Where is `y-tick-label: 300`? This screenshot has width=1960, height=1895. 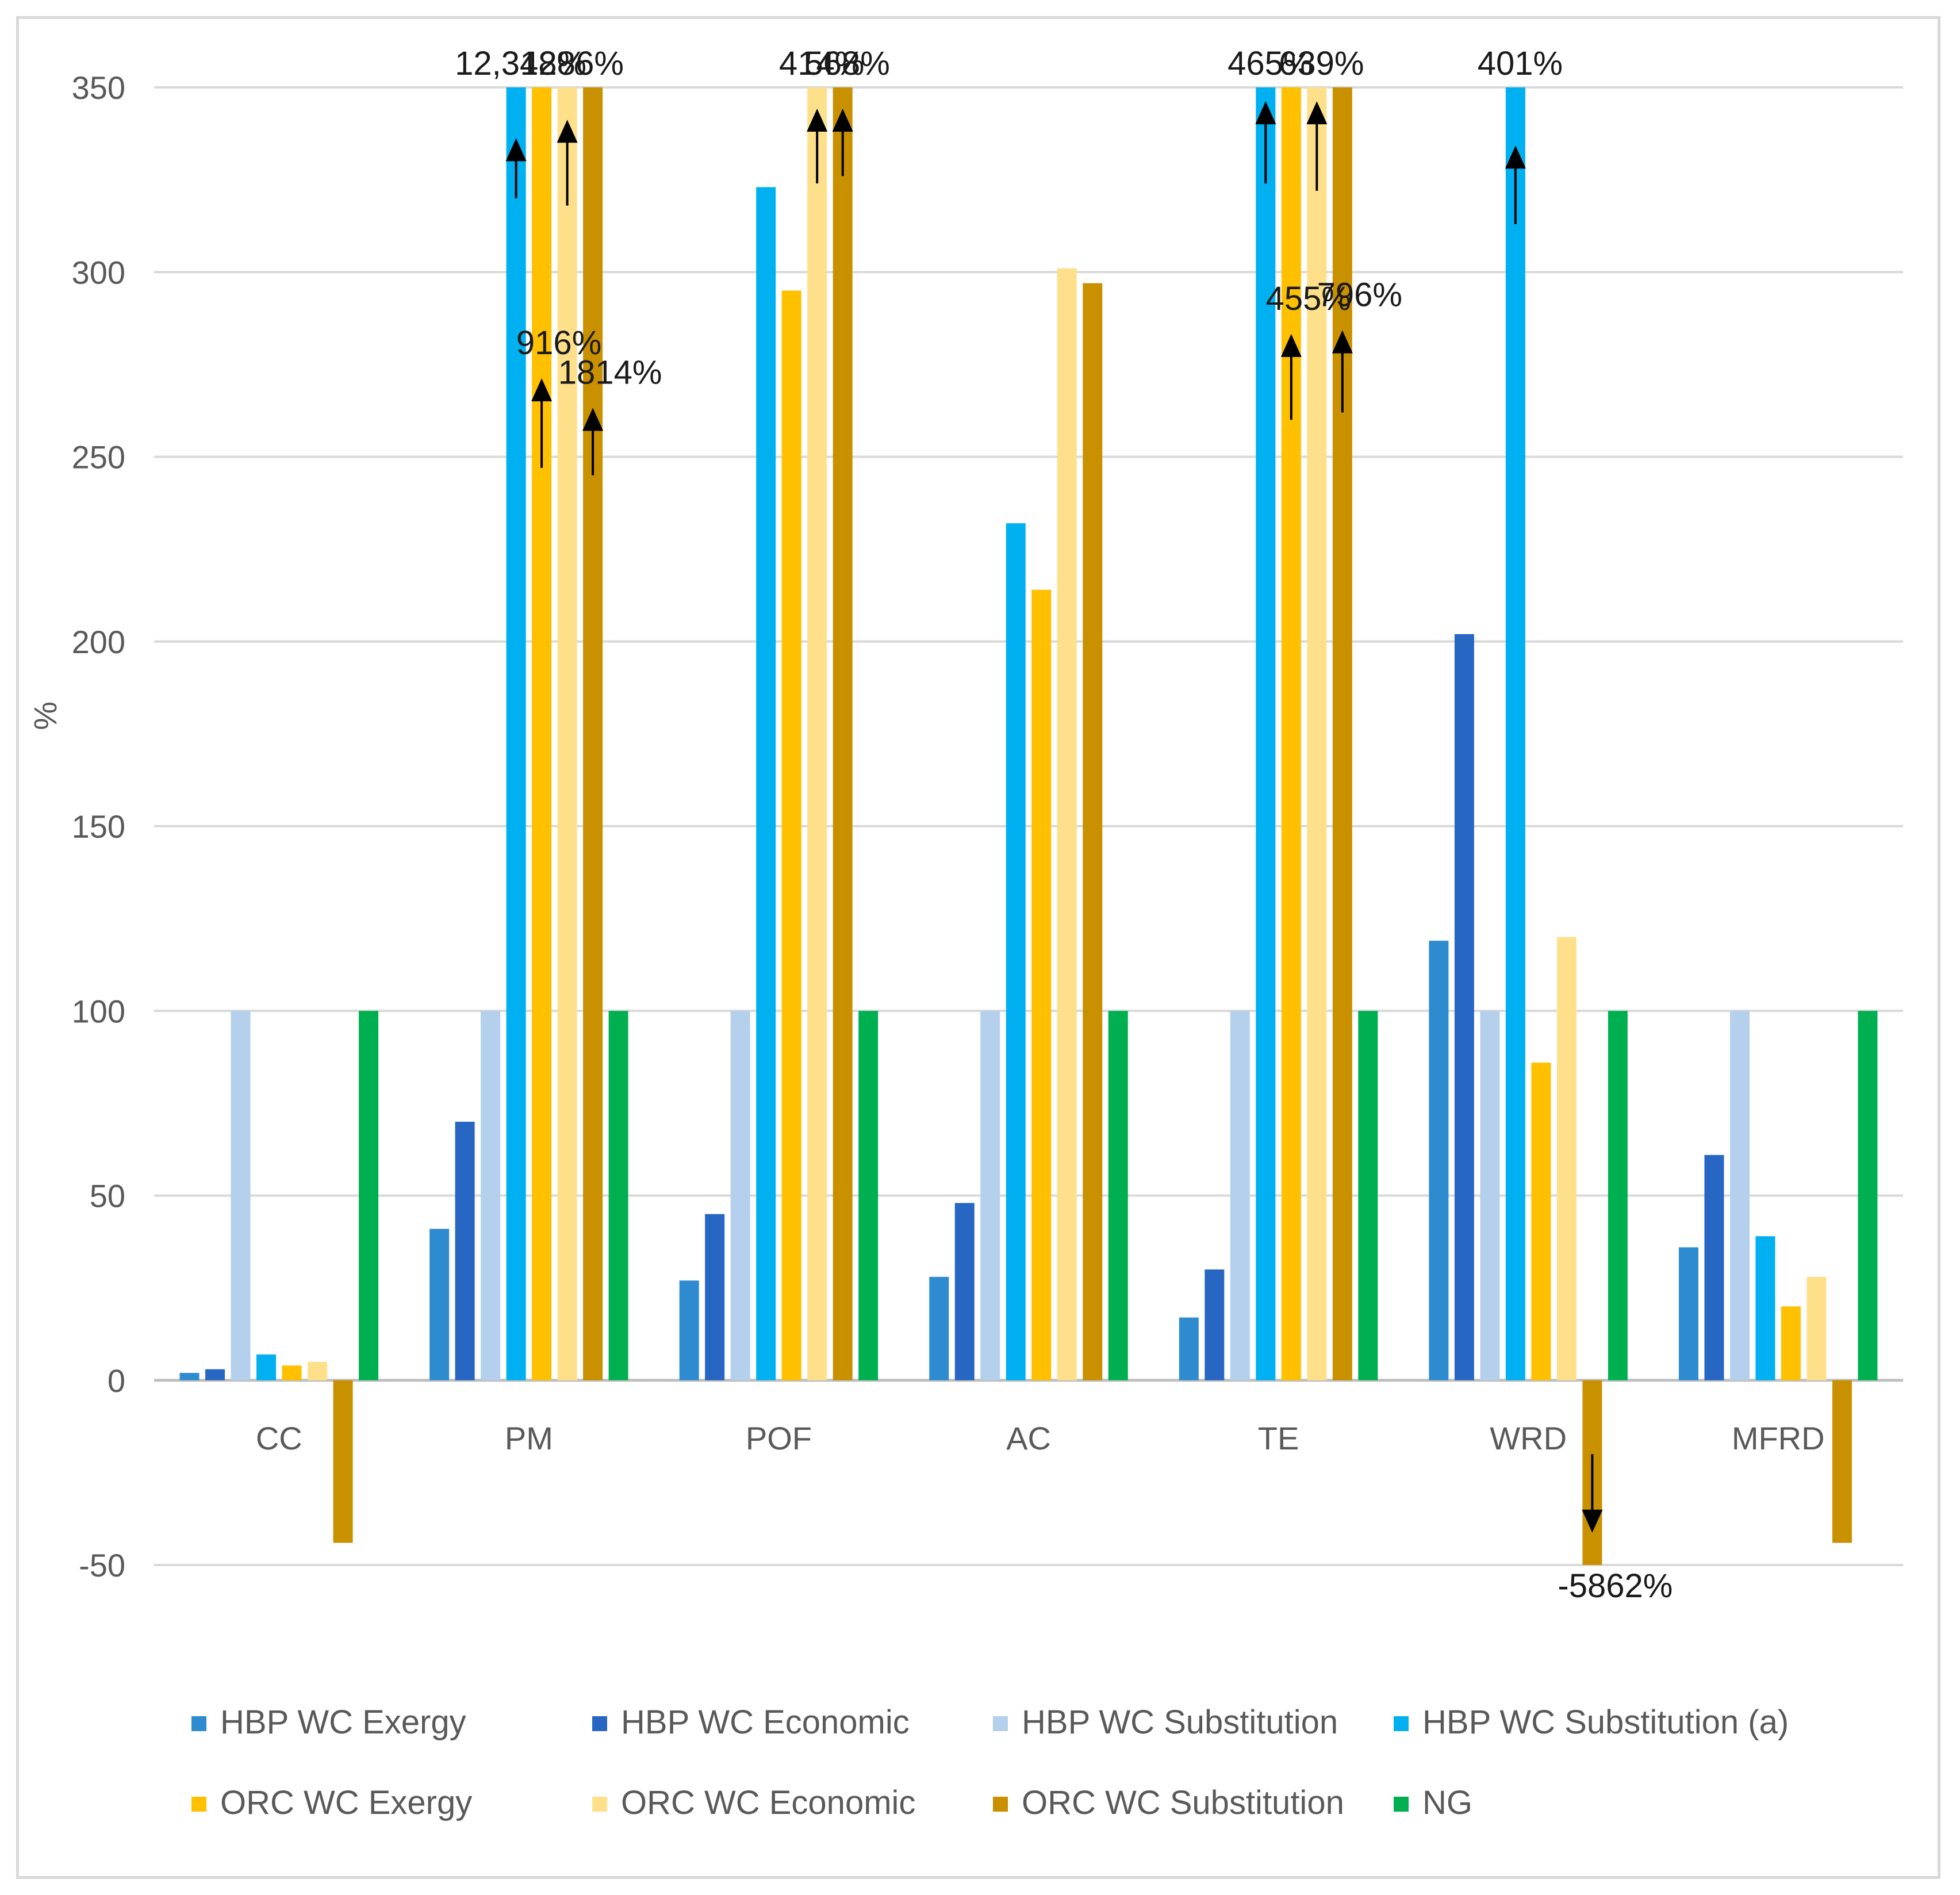 y-tick-label: 300 is located at coordinates (98, 272).